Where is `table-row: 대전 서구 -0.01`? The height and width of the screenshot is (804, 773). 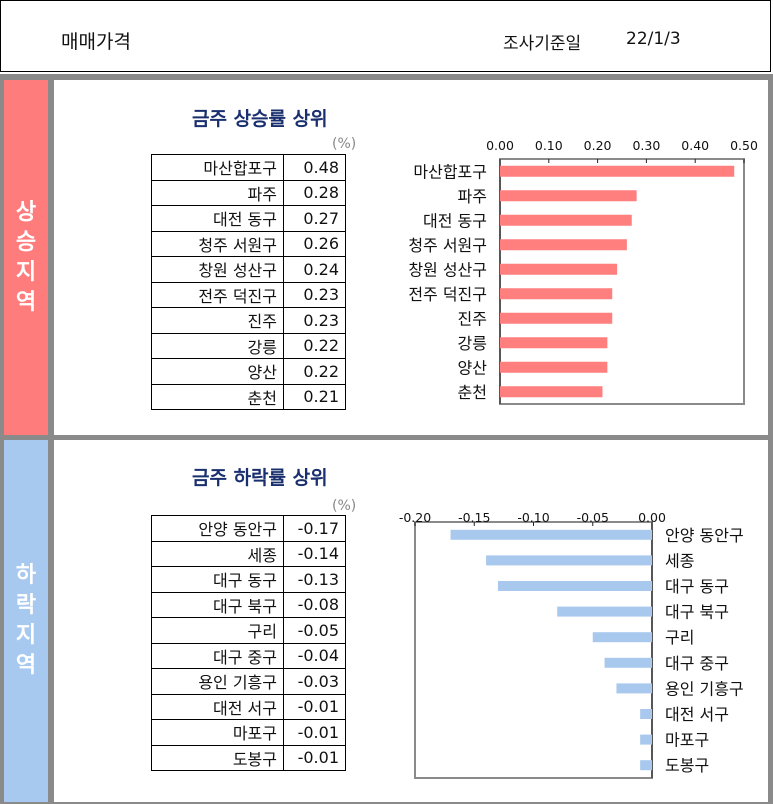
table-row: 대전 서구 -0.01 is located at coordinates (248, 706).